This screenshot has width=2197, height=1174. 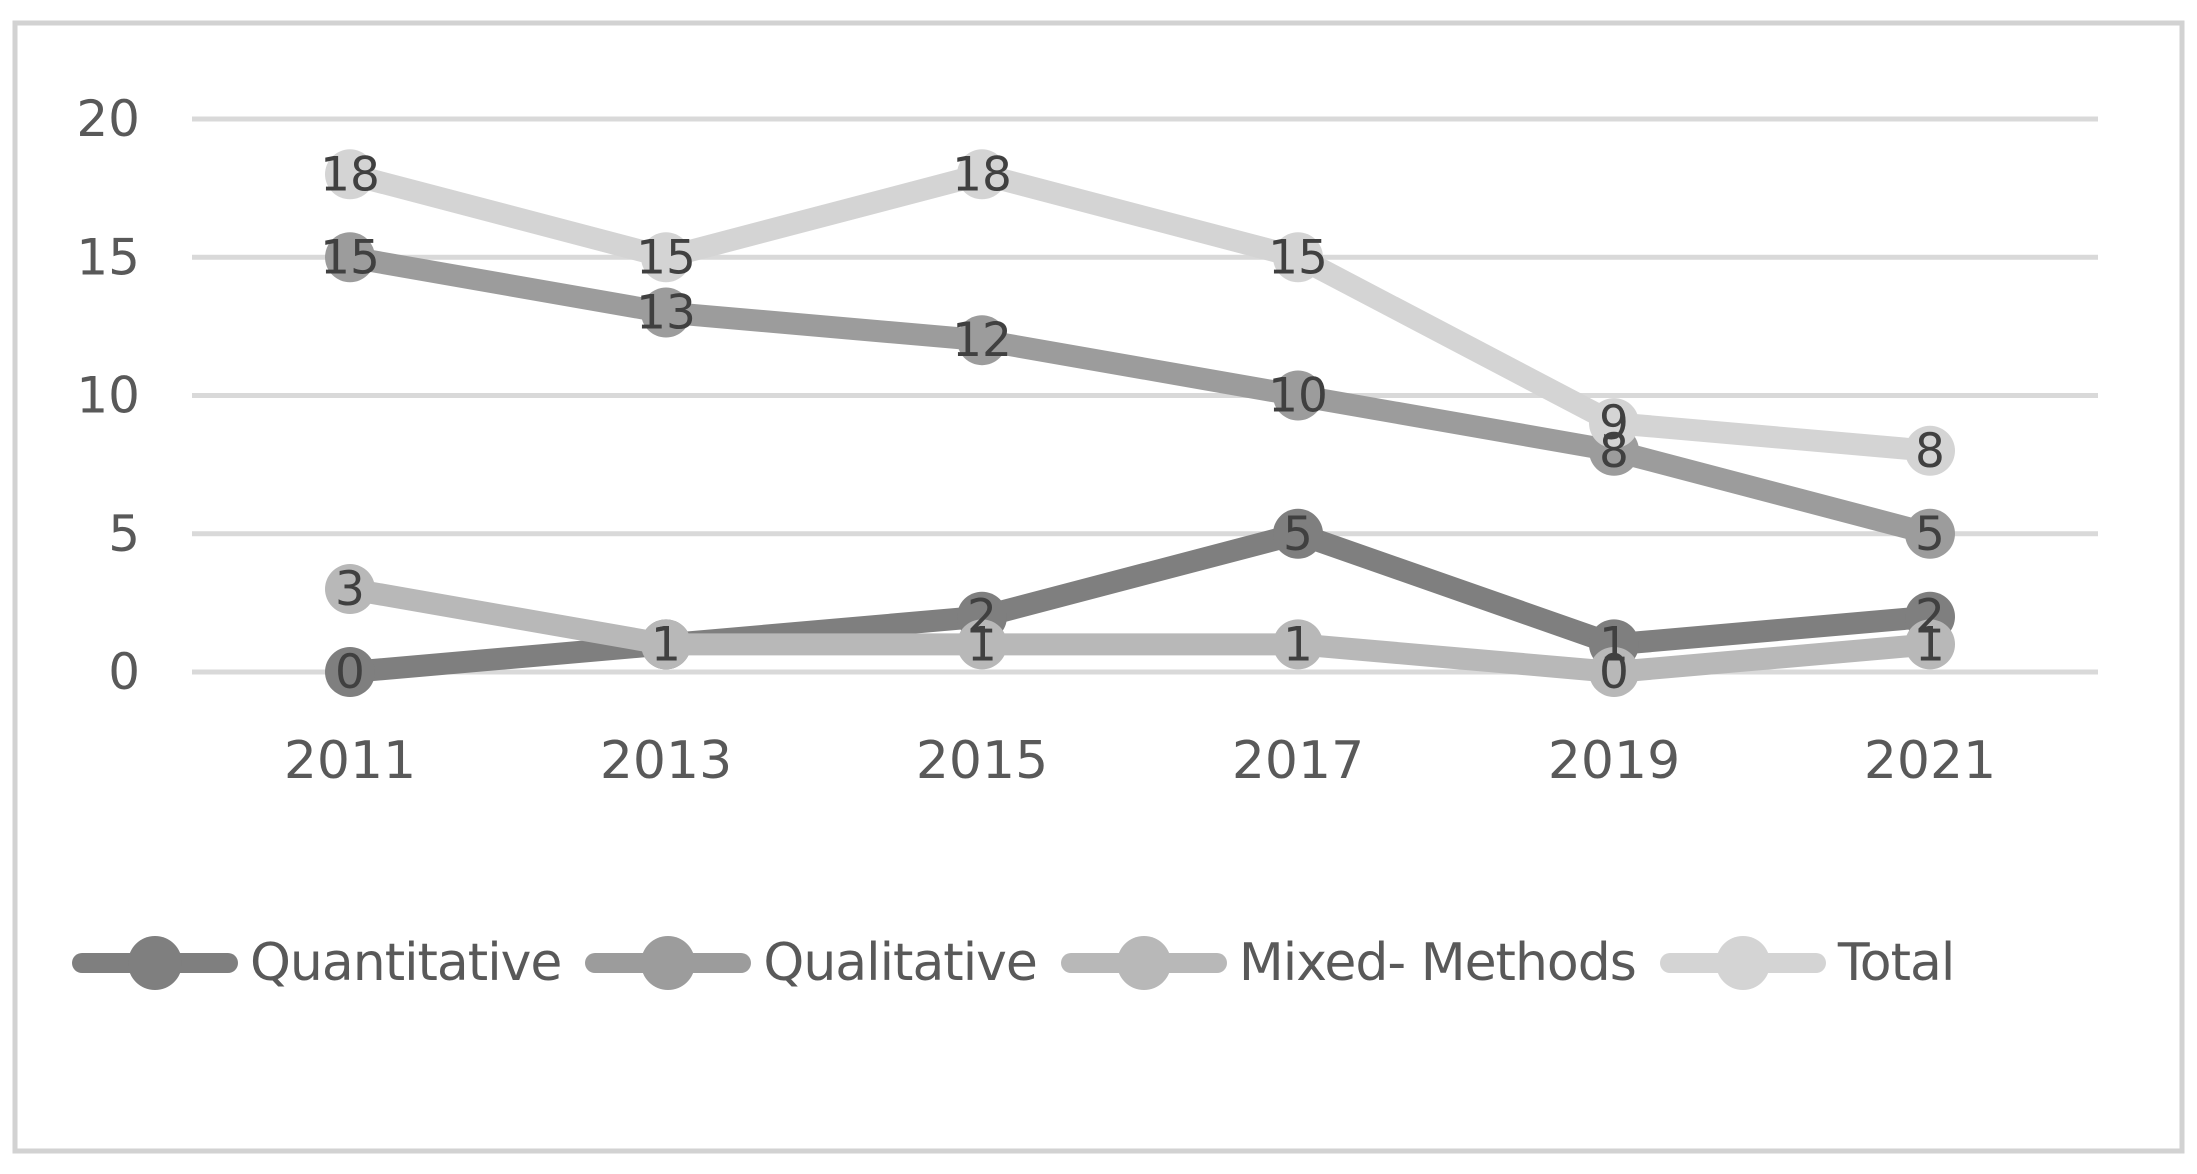 I want to click on legend-item-qualitative: Qualitative, so click(x=810, y=963).